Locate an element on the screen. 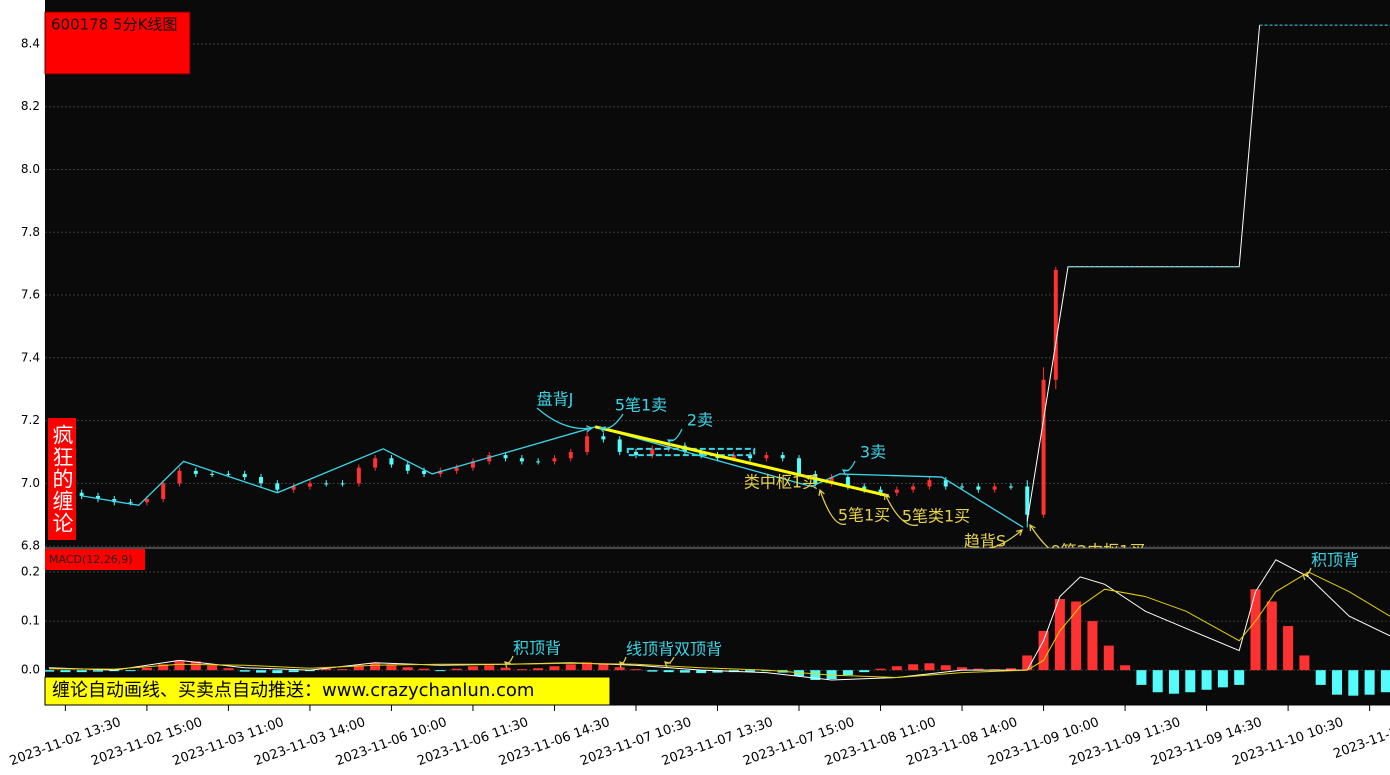  y-tick-label: 0.0 is located at coordinates (30, 670).